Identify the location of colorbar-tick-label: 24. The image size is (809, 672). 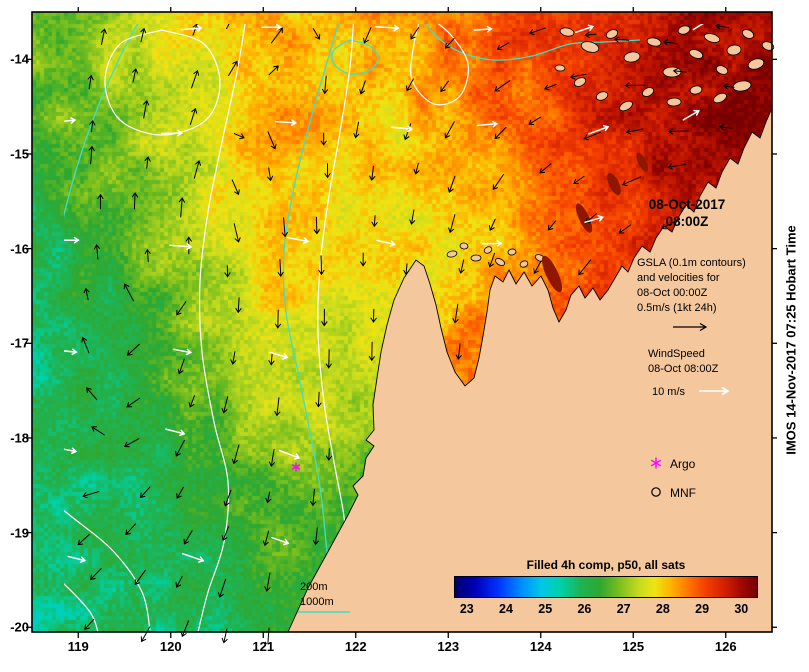
(506, 609).